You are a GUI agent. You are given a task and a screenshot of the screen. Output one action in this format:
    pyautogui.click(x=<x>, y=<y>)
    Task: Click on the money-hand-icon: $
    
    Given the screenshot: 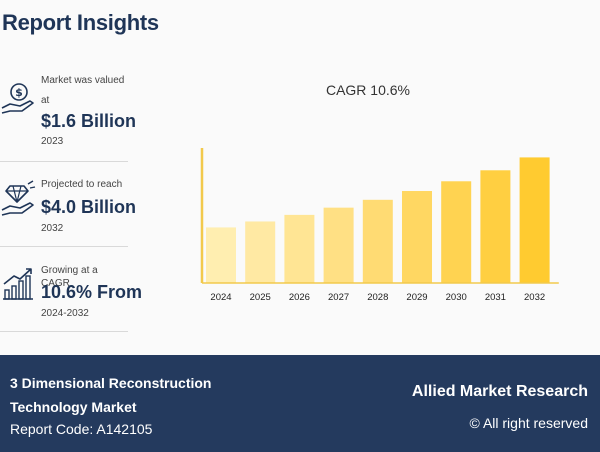 What is the action you would take?
    pyautogui.click(x=17, y=98)
    